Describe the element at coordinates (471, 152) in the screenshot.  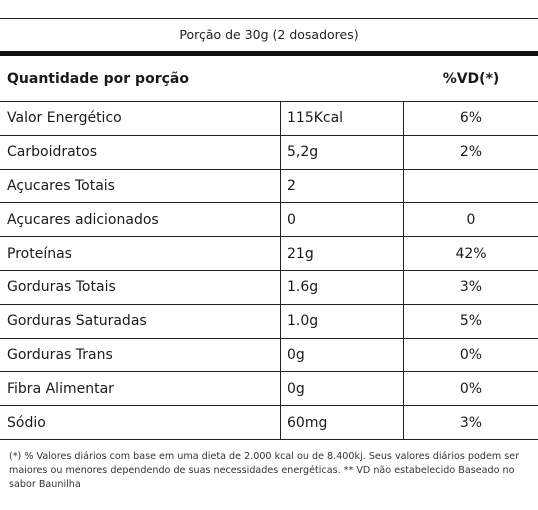
I see `nutrient-vd: 2%` at that location.